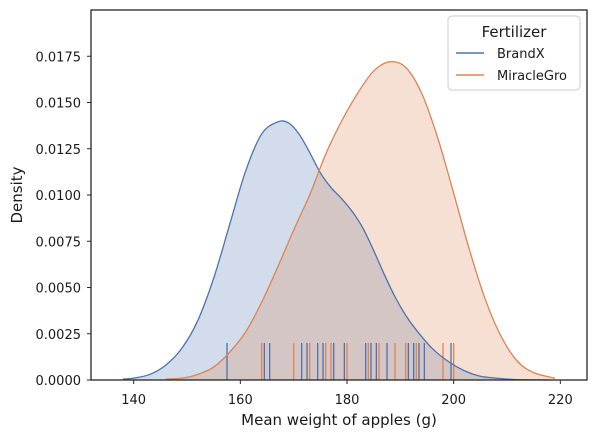  Describe the element at coordinates (339, 420) in the screenshot. I see `x-axis-label: Mean weight of apples (g)` at that location.